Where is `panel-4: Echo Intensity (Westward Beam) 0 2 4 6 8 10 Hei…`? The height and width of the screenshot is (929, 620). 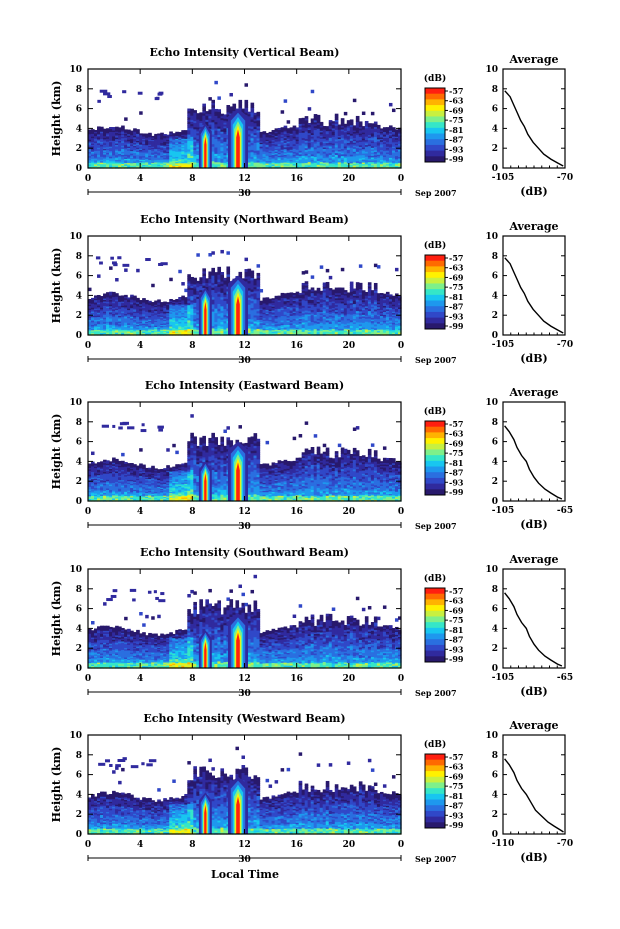
panel-4: Echo Intensity (Westward Beam) 0 2 4 6 8 10 Hei… is located at coordinates (311, 788).